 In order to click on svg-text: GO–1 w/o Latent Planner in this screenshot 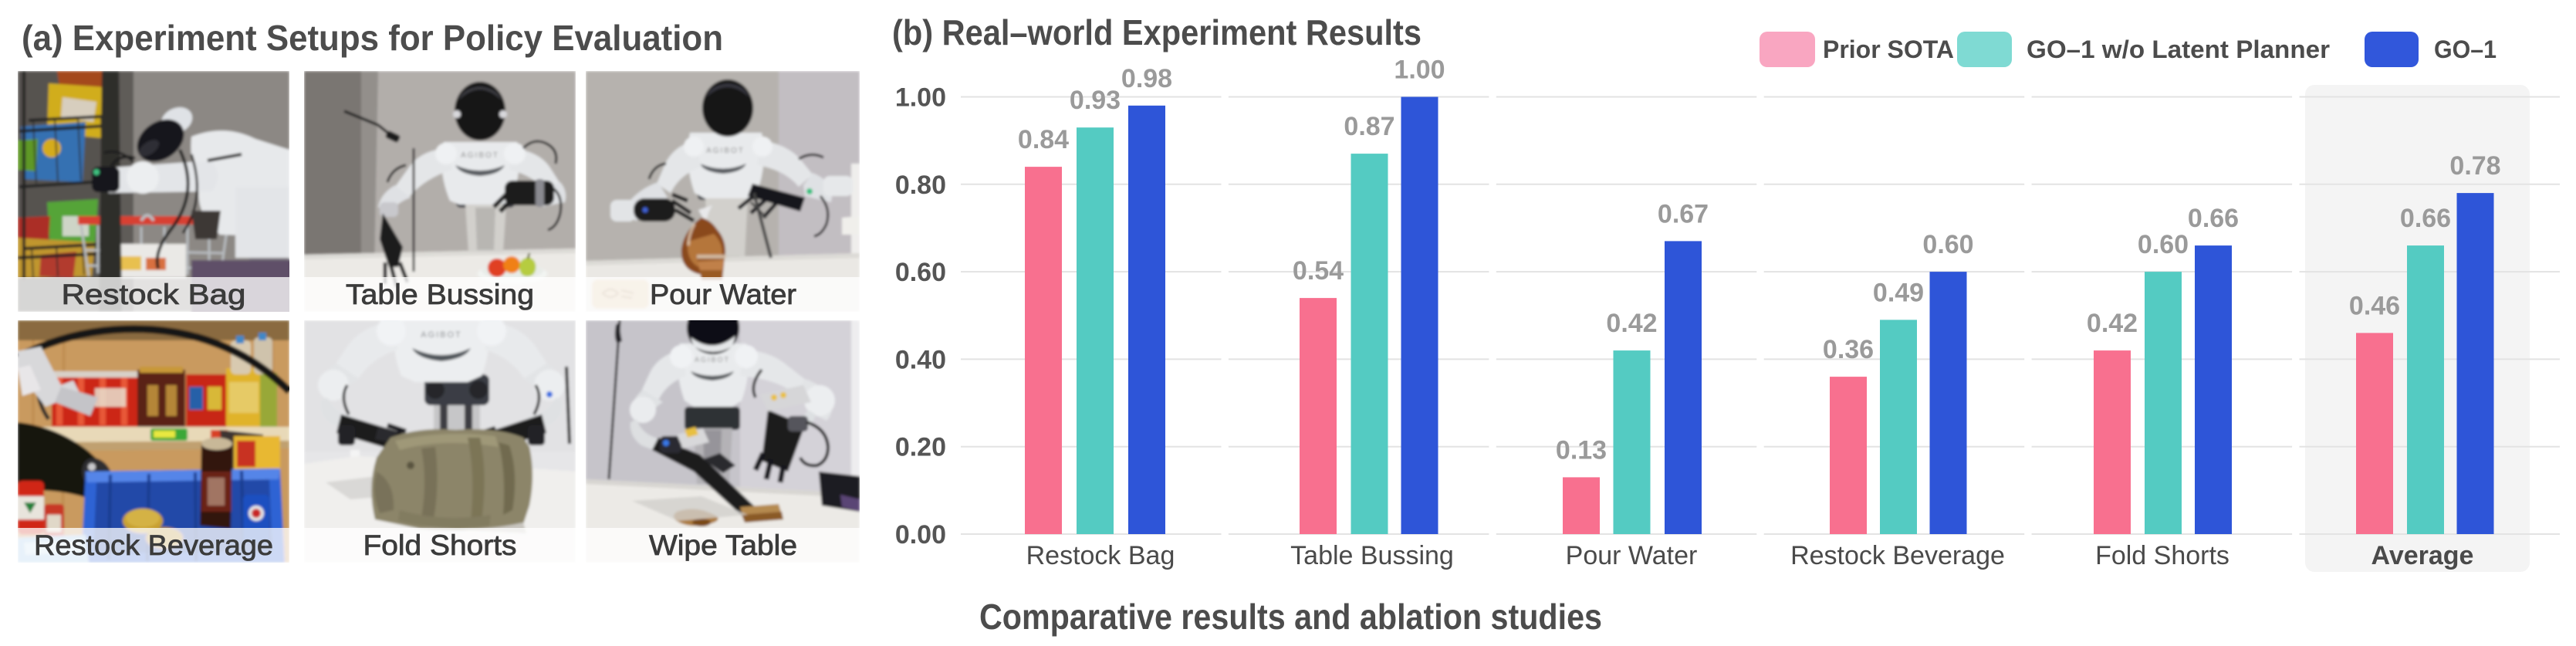, I will do `click(2178, 50)`.